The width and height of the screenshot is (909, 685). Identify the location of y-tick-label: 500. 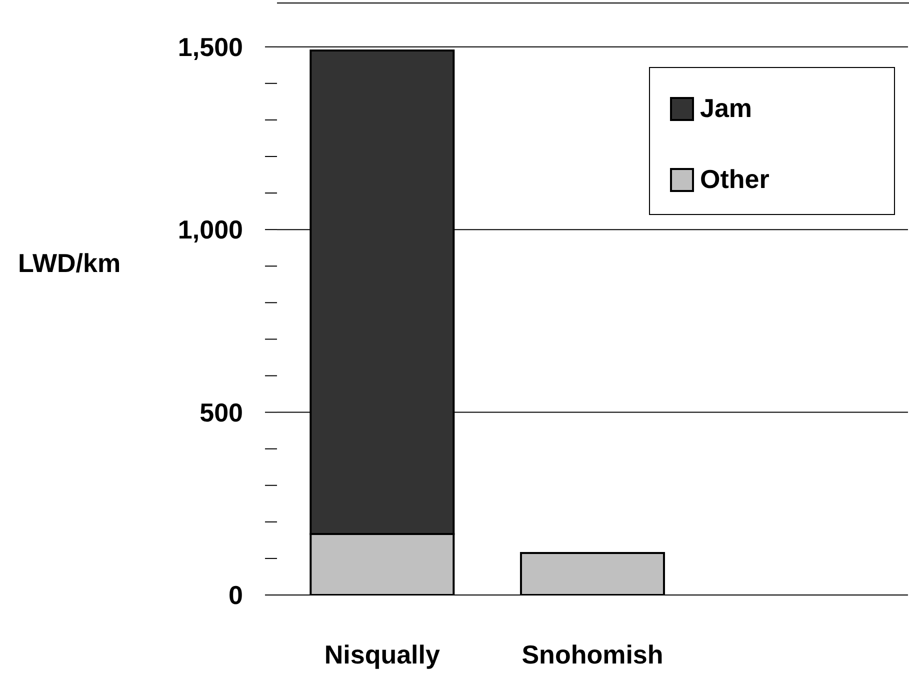
(221, 412).